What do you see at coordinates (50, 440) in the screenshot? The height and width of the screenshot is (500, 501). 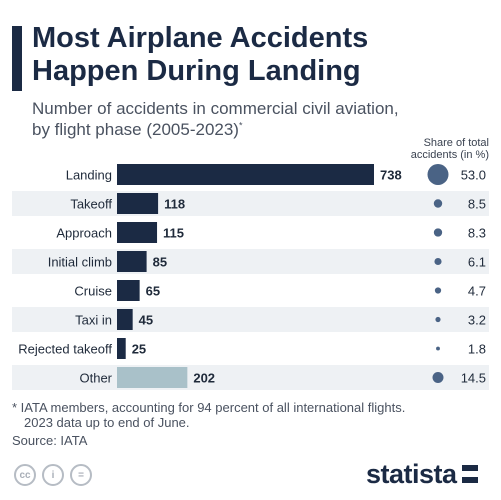 I see `source-label: Source: IATA` at bounding box center [50, 440].